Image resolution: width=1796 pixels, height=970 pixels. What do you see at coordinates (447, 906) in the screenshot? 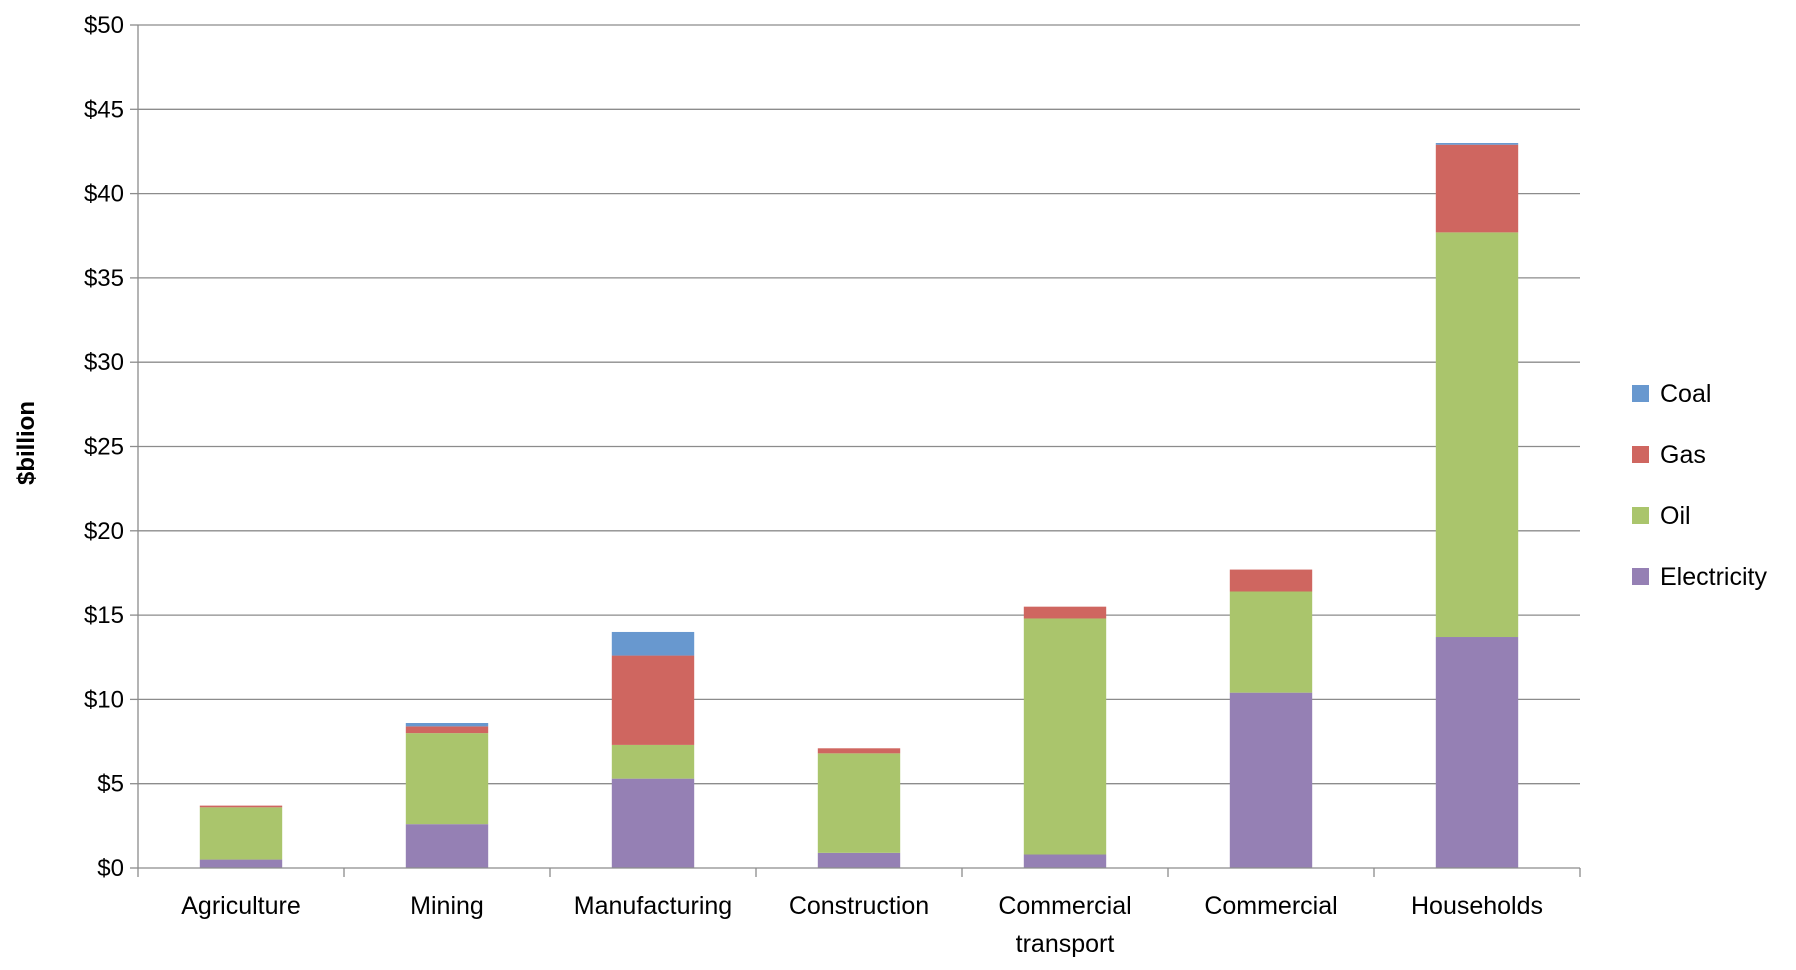
I see `x-category-label: Mining` at bounding box center [447, 906].